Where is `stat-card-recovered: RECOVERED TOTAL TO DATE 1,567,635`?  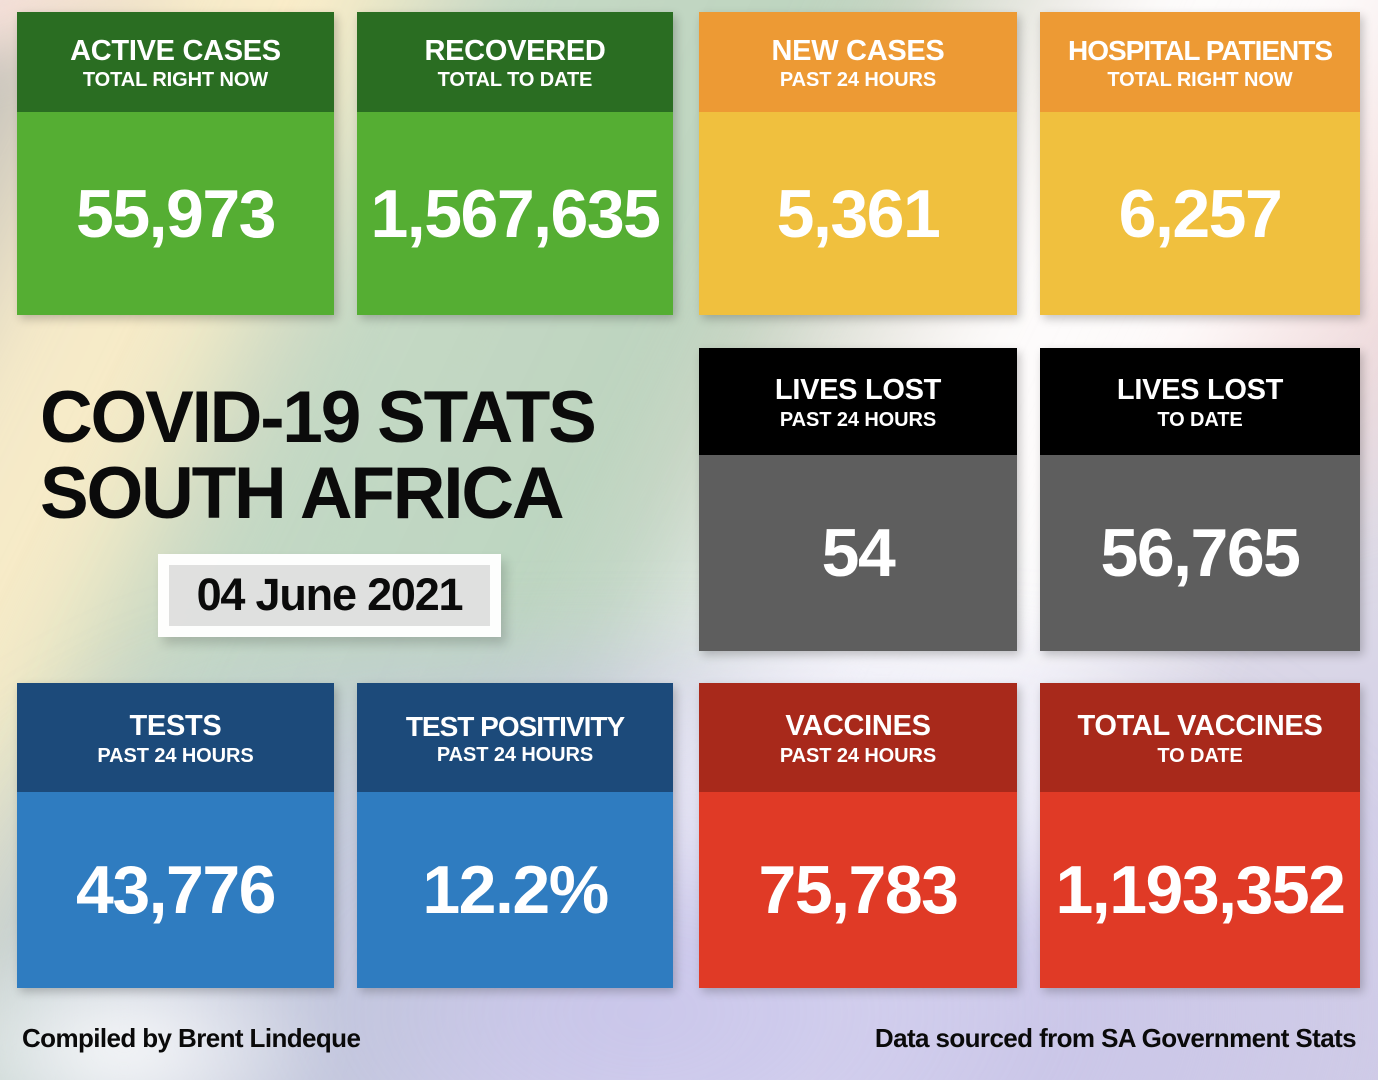
stat-card-recovered: RECOVERED TOTAL TO DATE 1,567,635 is located at coordinates (515, 163).